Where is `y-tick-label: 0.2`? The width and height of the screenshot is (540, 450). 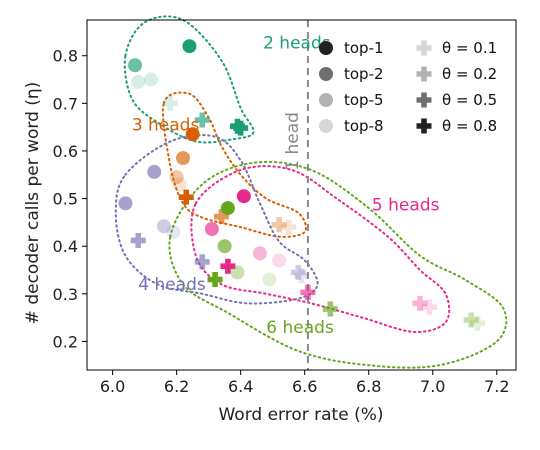 y-tick-label: 0.2 is located at coordinates (65, 341).